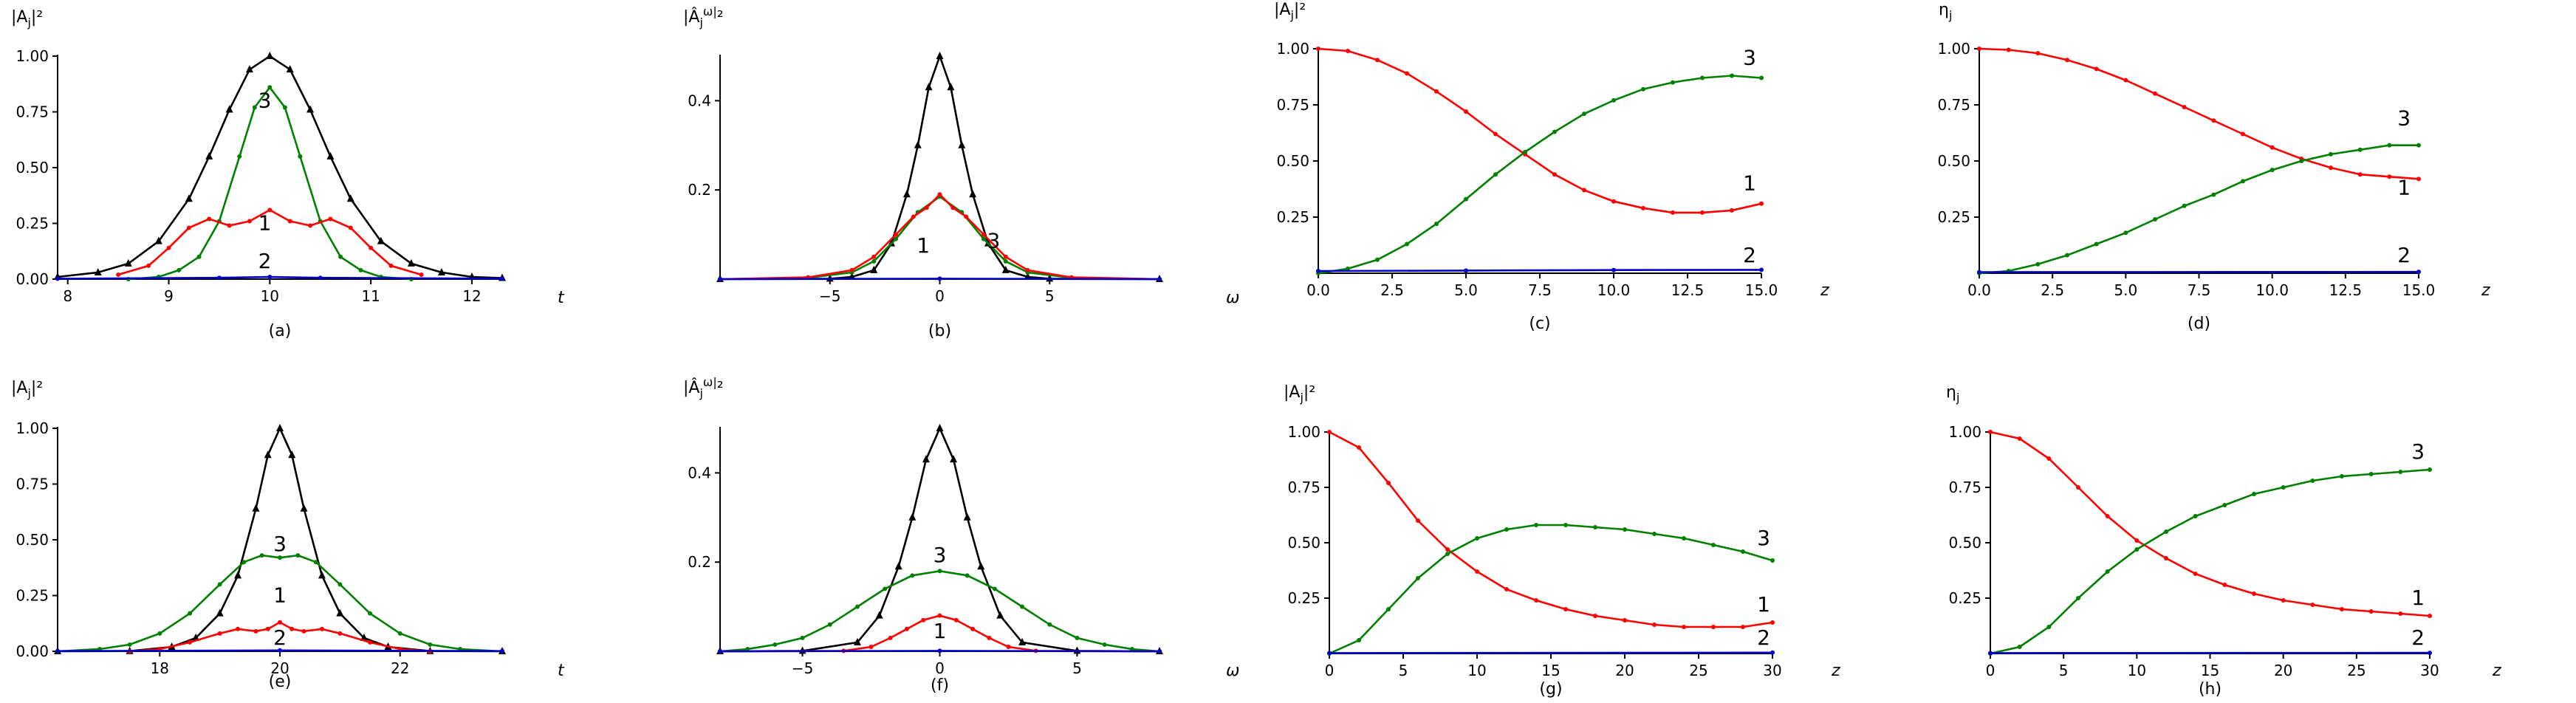 This screenshot has width=2576, height=703. Describe the element at coordinates (32, 279) in the screenshot. I see `y-tick-label: 0.00` at that location.